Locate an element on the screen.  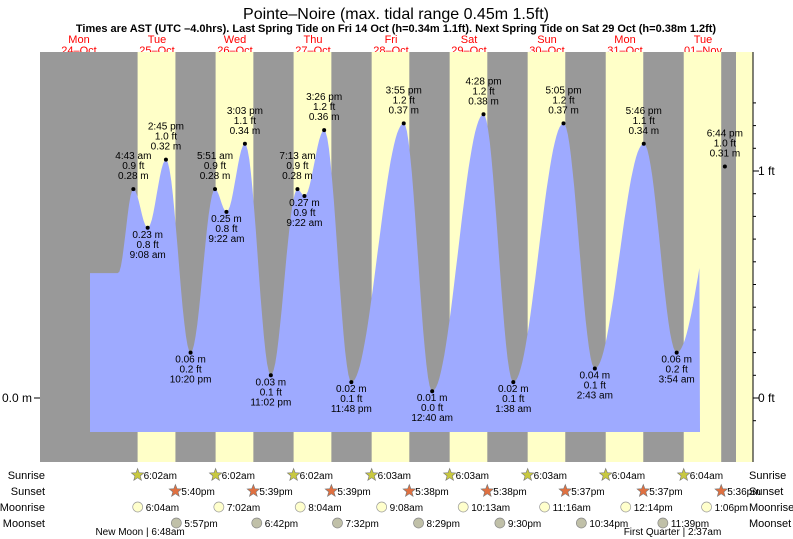
legend-row-label: Sunset is located at coordinates (28, 492).